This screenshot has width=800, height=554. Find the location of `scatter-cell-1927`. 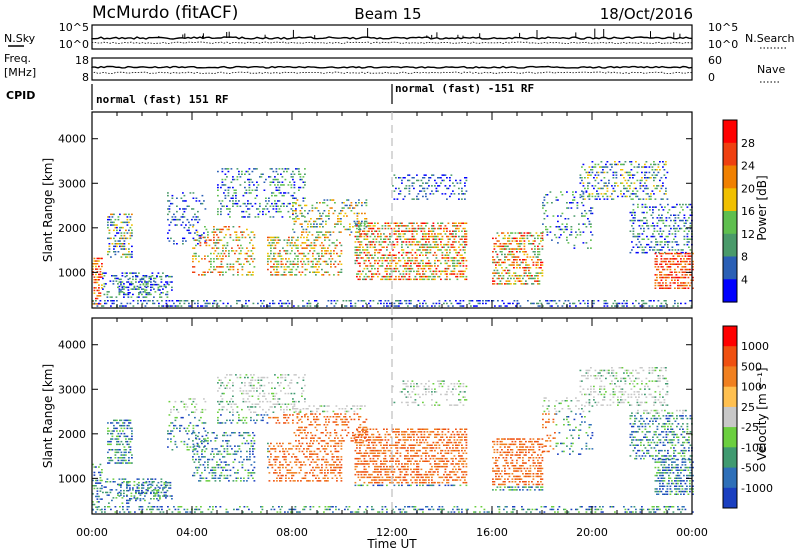

scatter-cell-1927 is located at coordinates (405, 260).